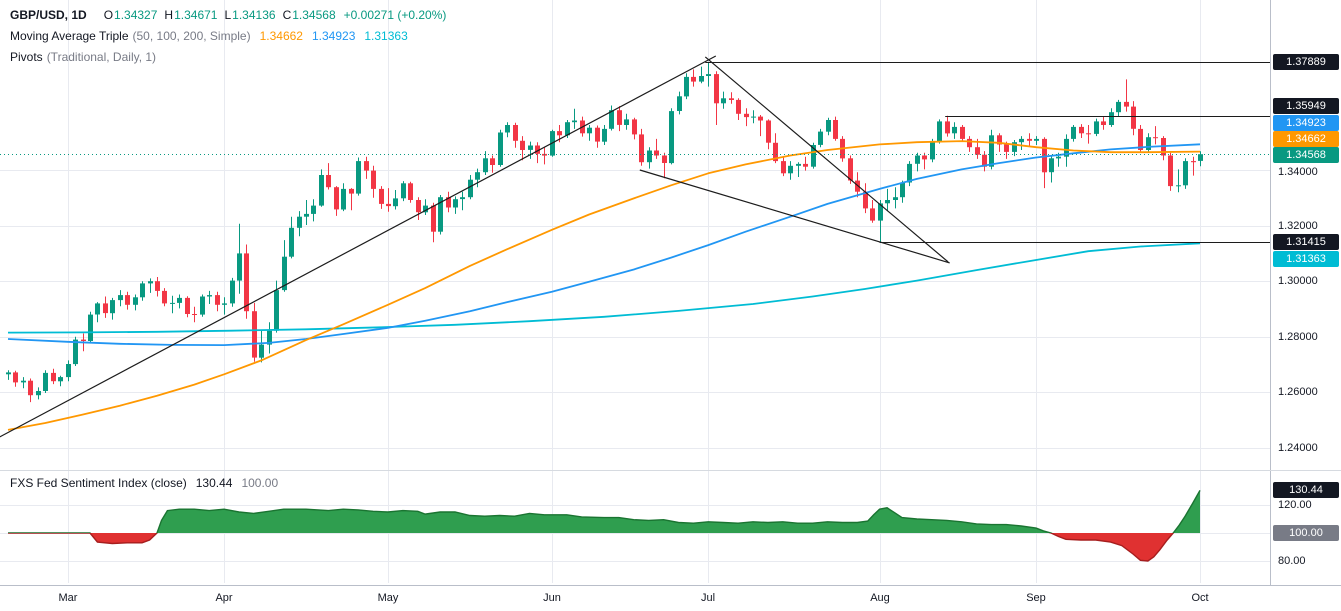 Image resolution: width=1341 pixels, height=611 pixels. Describe the element at coordinates (333, 36) in the screenshot. I see `ma100-value: 1.34923` at that location.